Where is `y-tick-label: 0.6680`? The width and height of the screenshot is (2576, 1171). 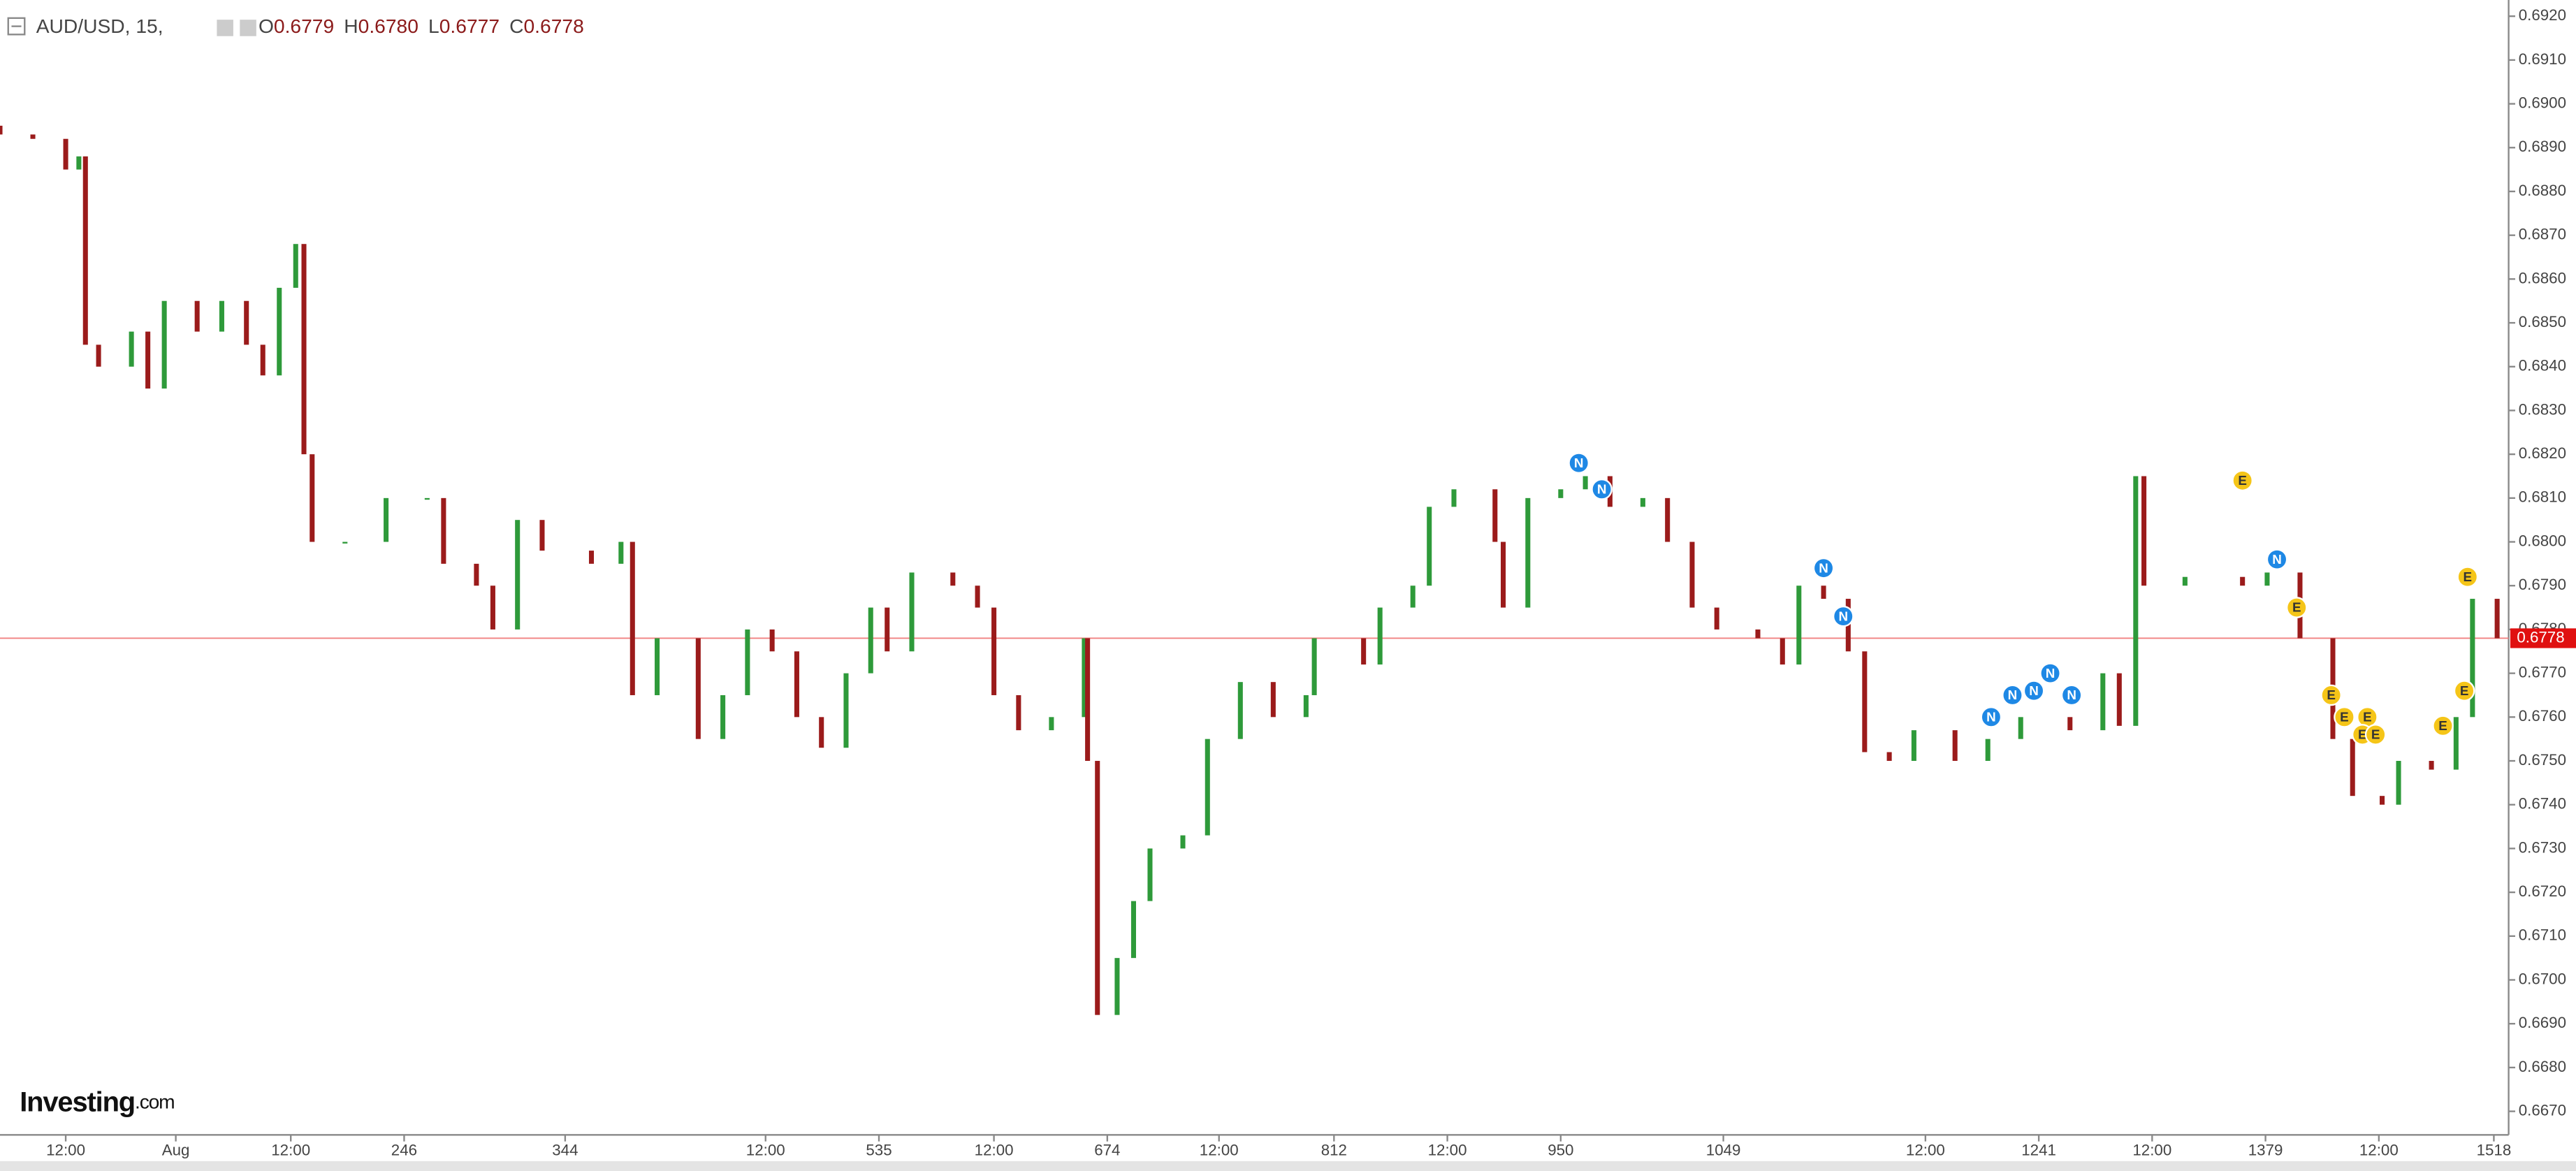 y-tick-label: 0.6680 is located at coordinates (2542, 1066).